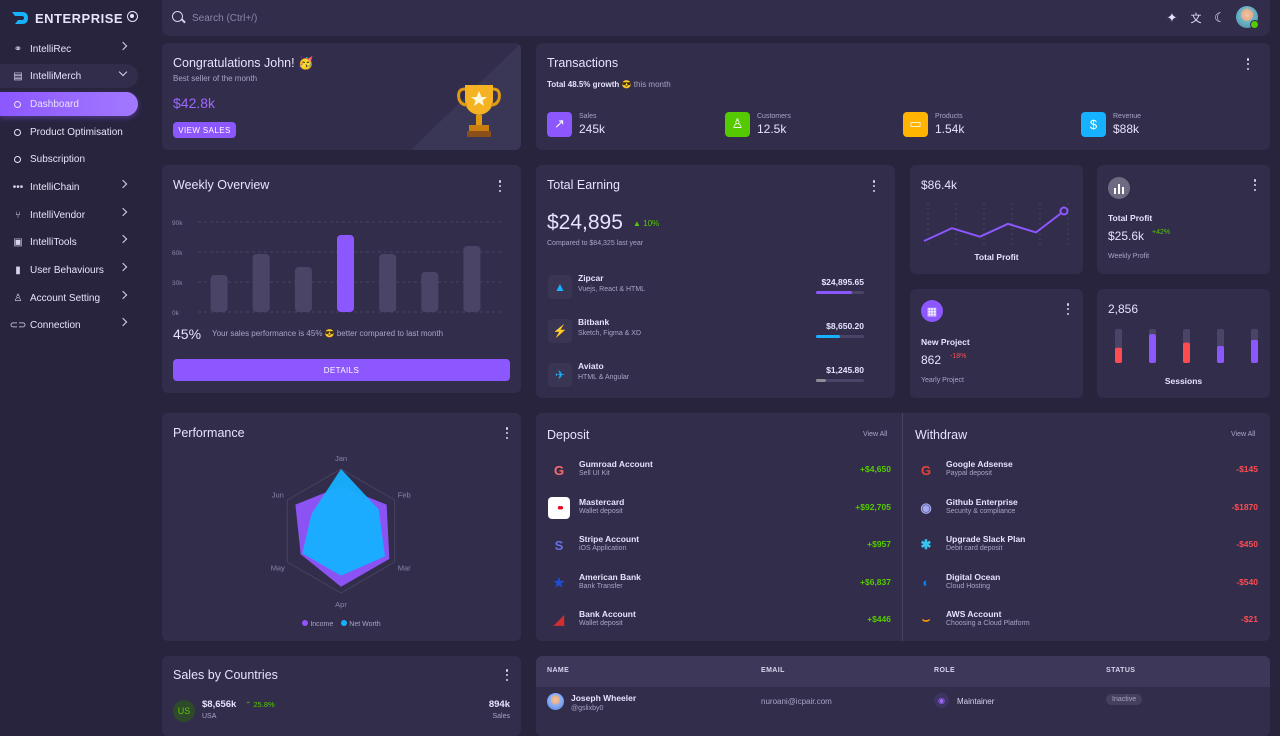 The height and width of the screenshot is (736, 1280). I want to click on list-item: S Stripe Account iOS Application +$957, so click(719, 547).